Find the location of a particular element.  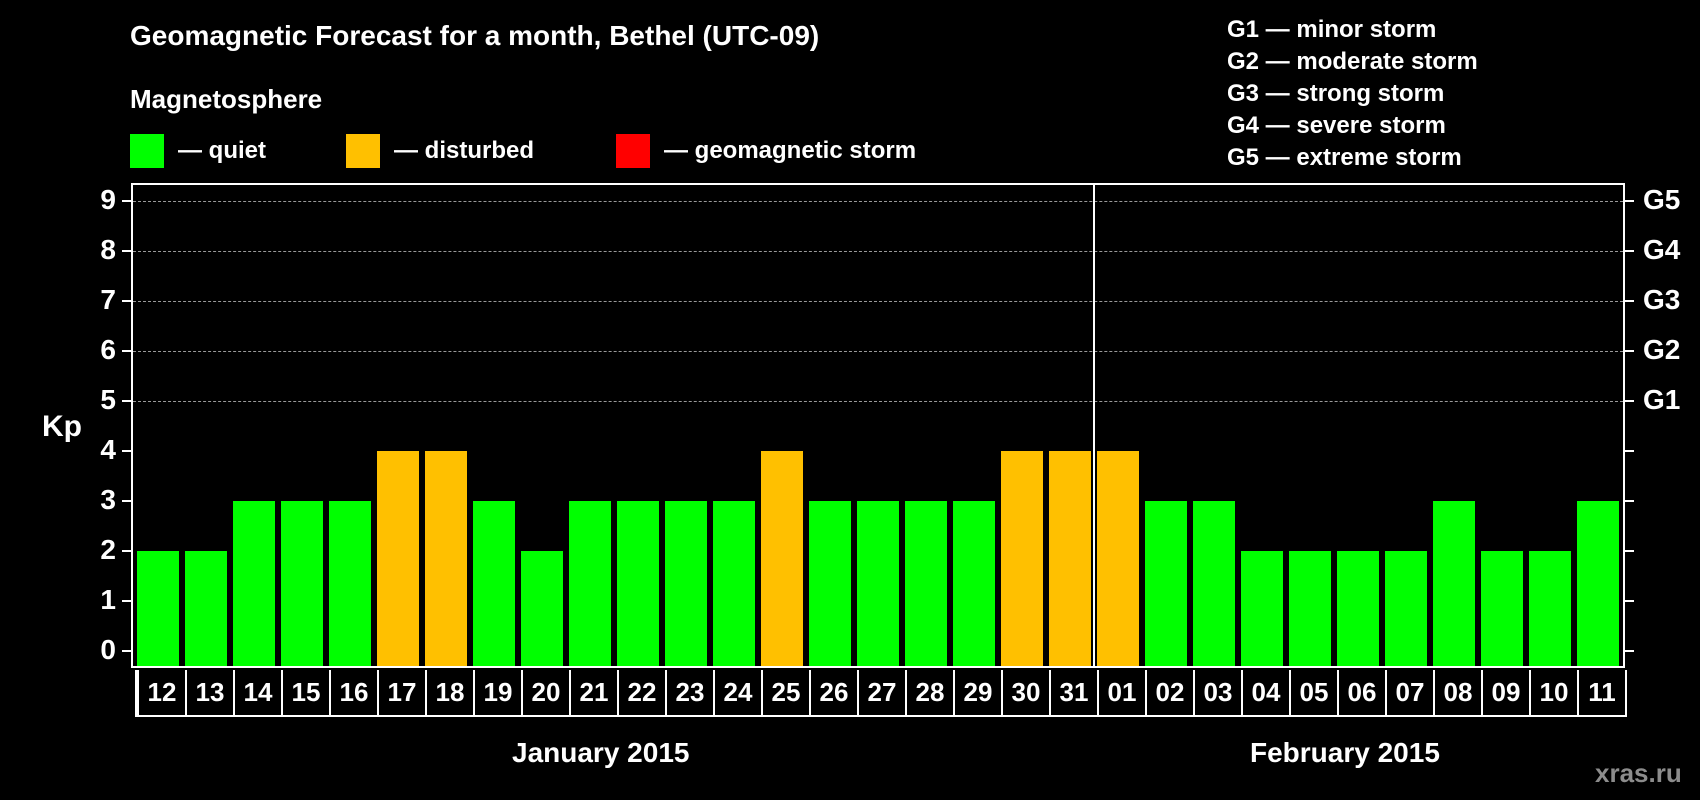

month-separator is located at coordinates (1094, 425).